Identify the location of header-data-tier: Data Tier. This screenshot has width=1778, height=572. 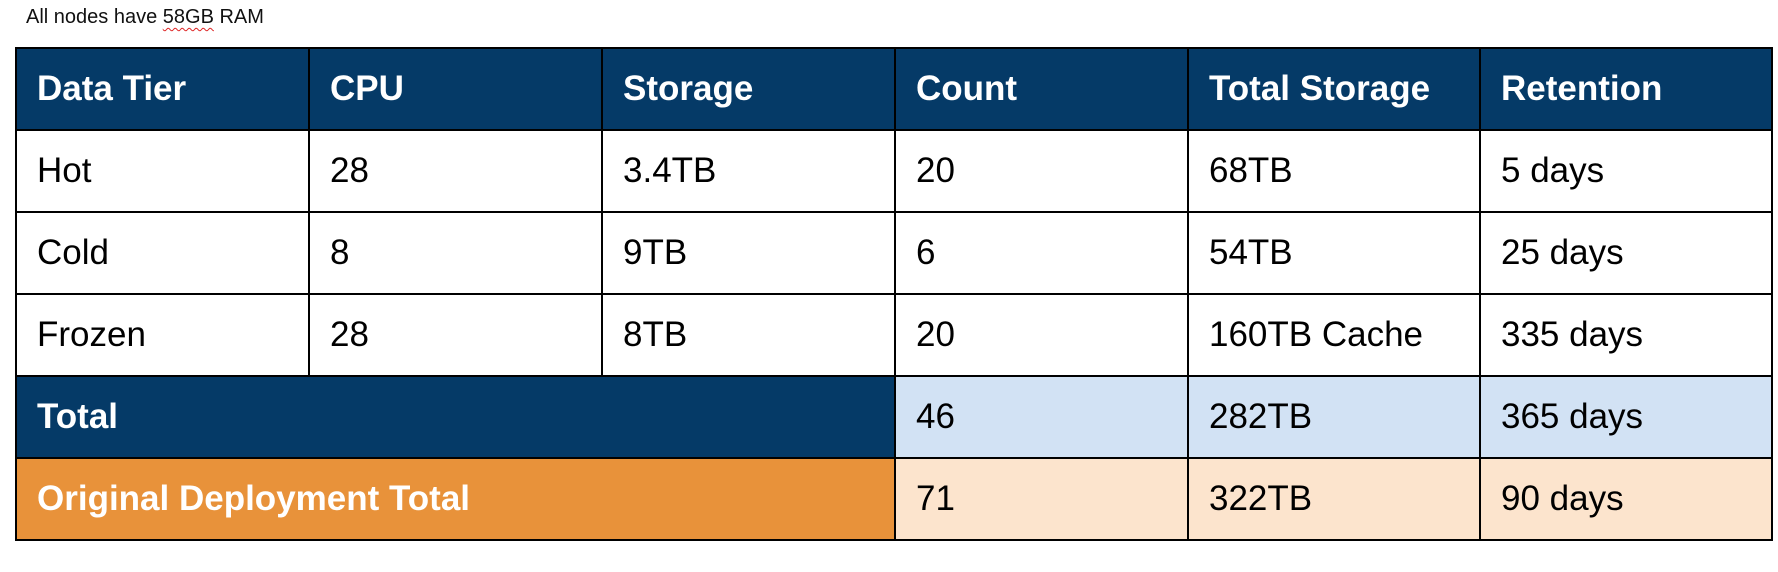
(162, 89).